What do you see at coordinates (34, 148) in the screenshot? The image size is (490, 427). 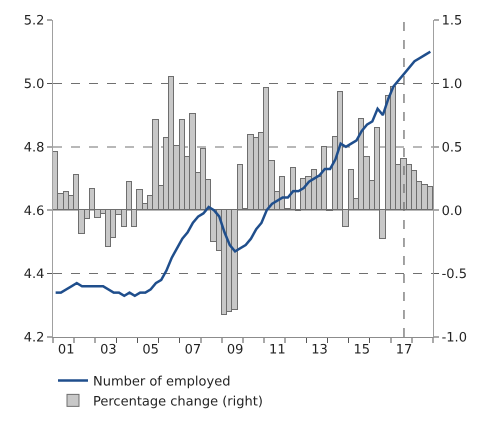 I see `y-tick-label: 4.8` at bounding box center [34, 148].